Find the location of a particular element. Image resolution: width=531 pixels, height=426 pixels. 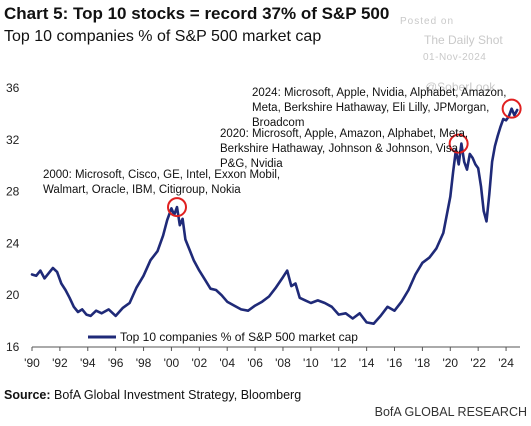

watermark-handle: @SoberLook is located at coordinates (460, 87).